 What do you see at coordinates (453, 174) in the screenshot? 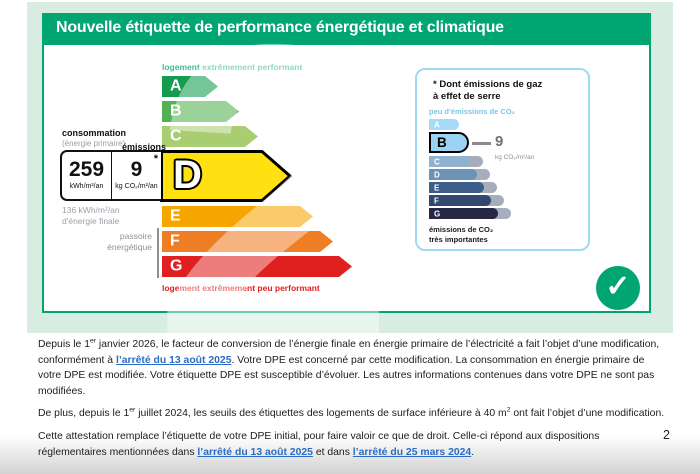
I see `co2-bar-D: D` at bounding box center [453, 174].